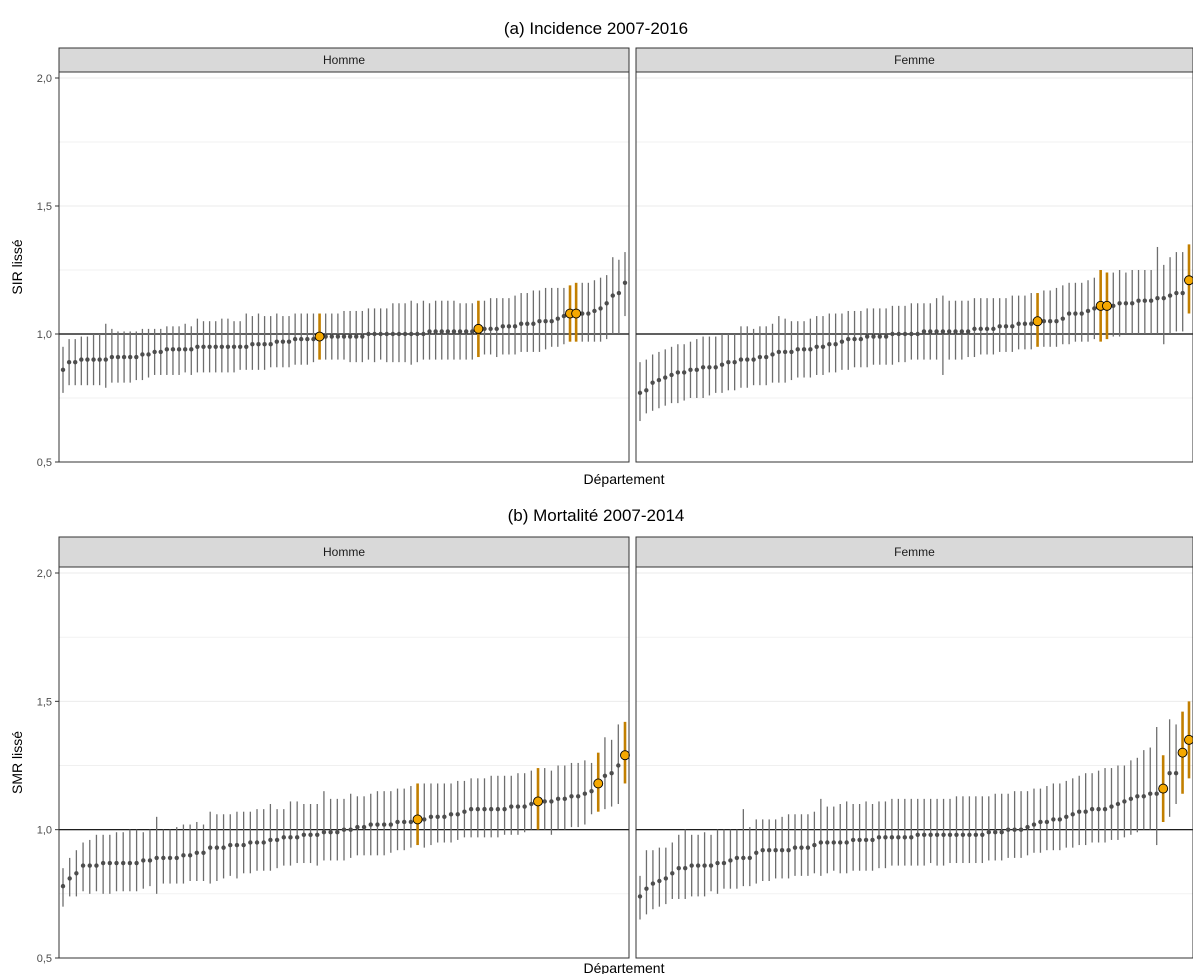 Image resolution: width=1193 pixels, height=974 pixels. Describe the element at coordinates (344, 60) in the screenshot. I see `facet-strip` at that location.